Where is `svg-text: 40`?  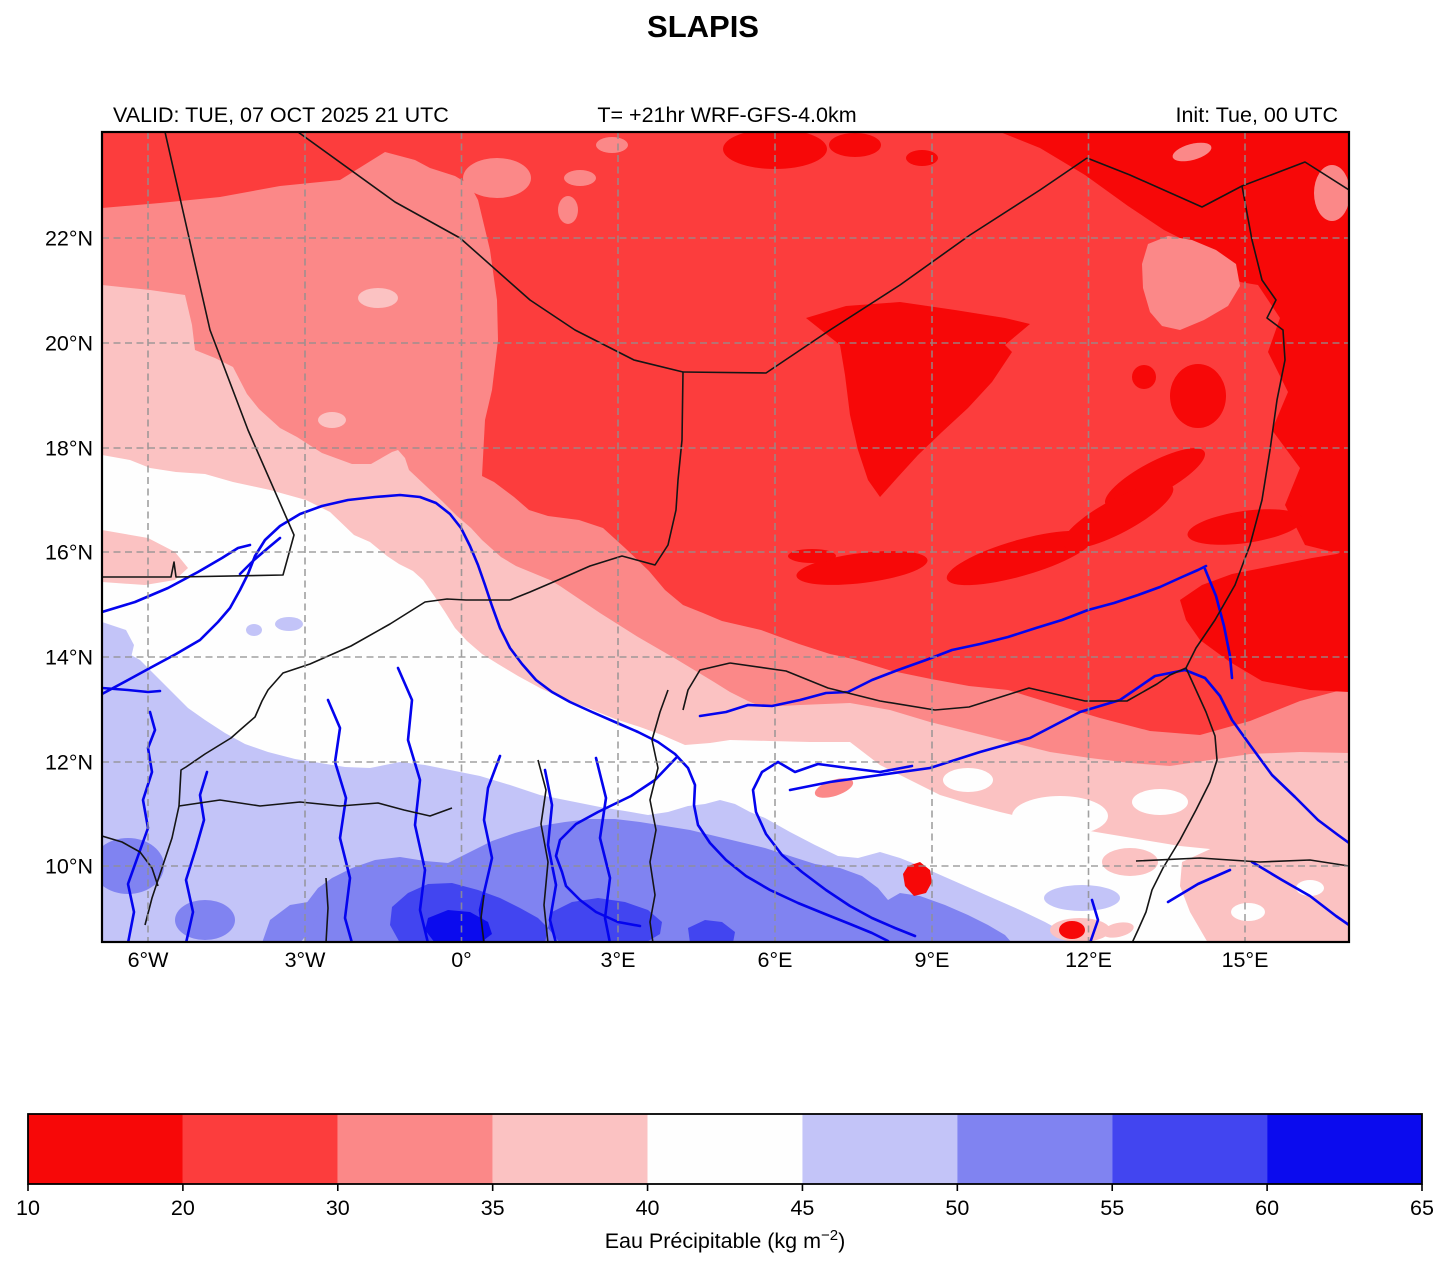
svg-text: 40 is located at coordinates (648, 1208).